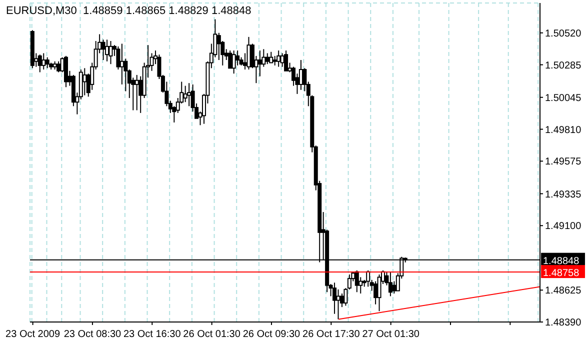 The height and width of the screenshot is (340, 586). Describe the element at coordinates (563, 194) in the screenshot. I see `y-tick-label: 1.49335` at that location.